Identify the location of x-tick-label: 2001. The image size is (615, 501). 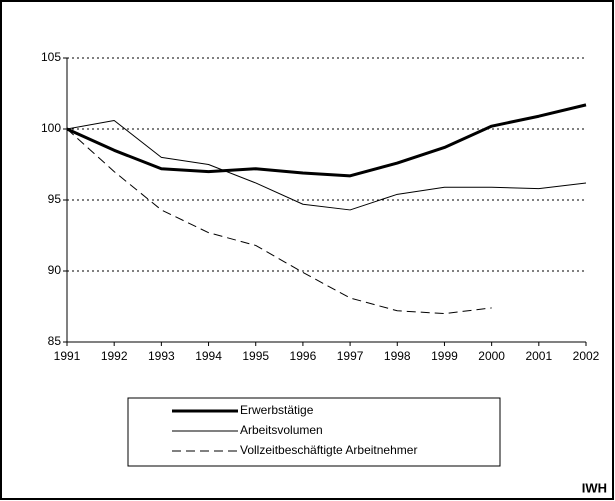
(538, 356).